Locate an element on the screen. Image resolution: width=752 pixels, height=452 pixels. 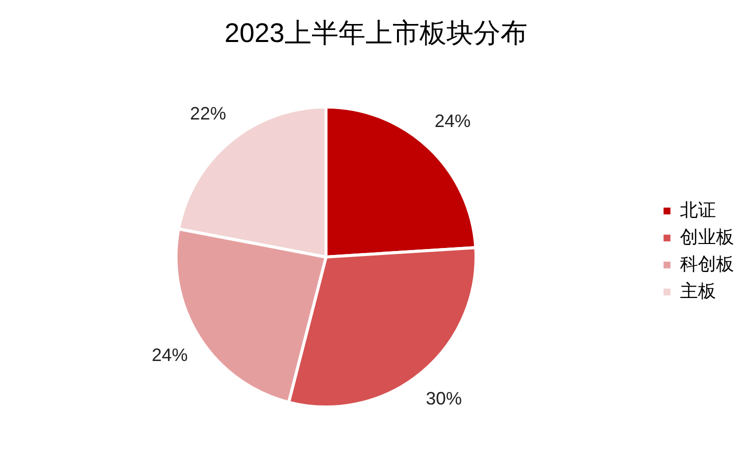
legend-label: 创业板 is located at coordinates (707, 237).